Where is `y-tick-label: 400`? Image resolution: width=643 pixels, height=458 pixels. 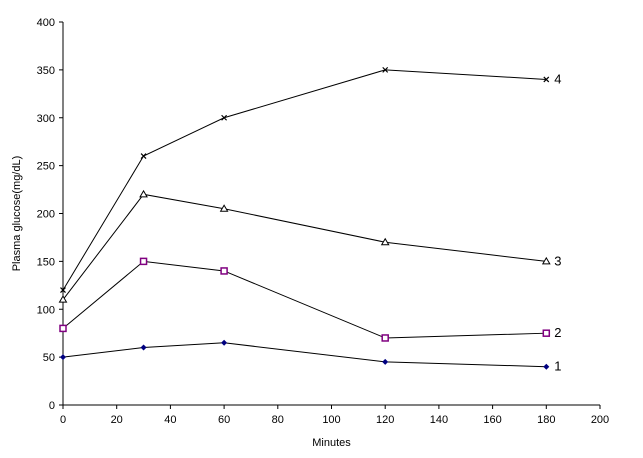
y-tick-label: 400 is located at coordinates (46, 23).